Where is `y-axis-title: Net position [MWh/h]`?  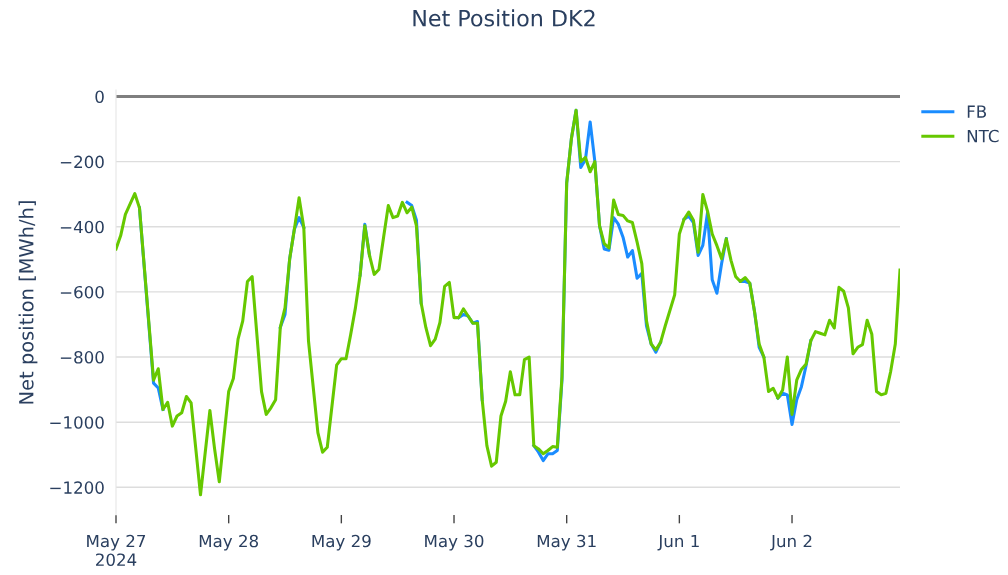
y-axis-title: Net position [MWh/h] is located at coordinates (28, 302).